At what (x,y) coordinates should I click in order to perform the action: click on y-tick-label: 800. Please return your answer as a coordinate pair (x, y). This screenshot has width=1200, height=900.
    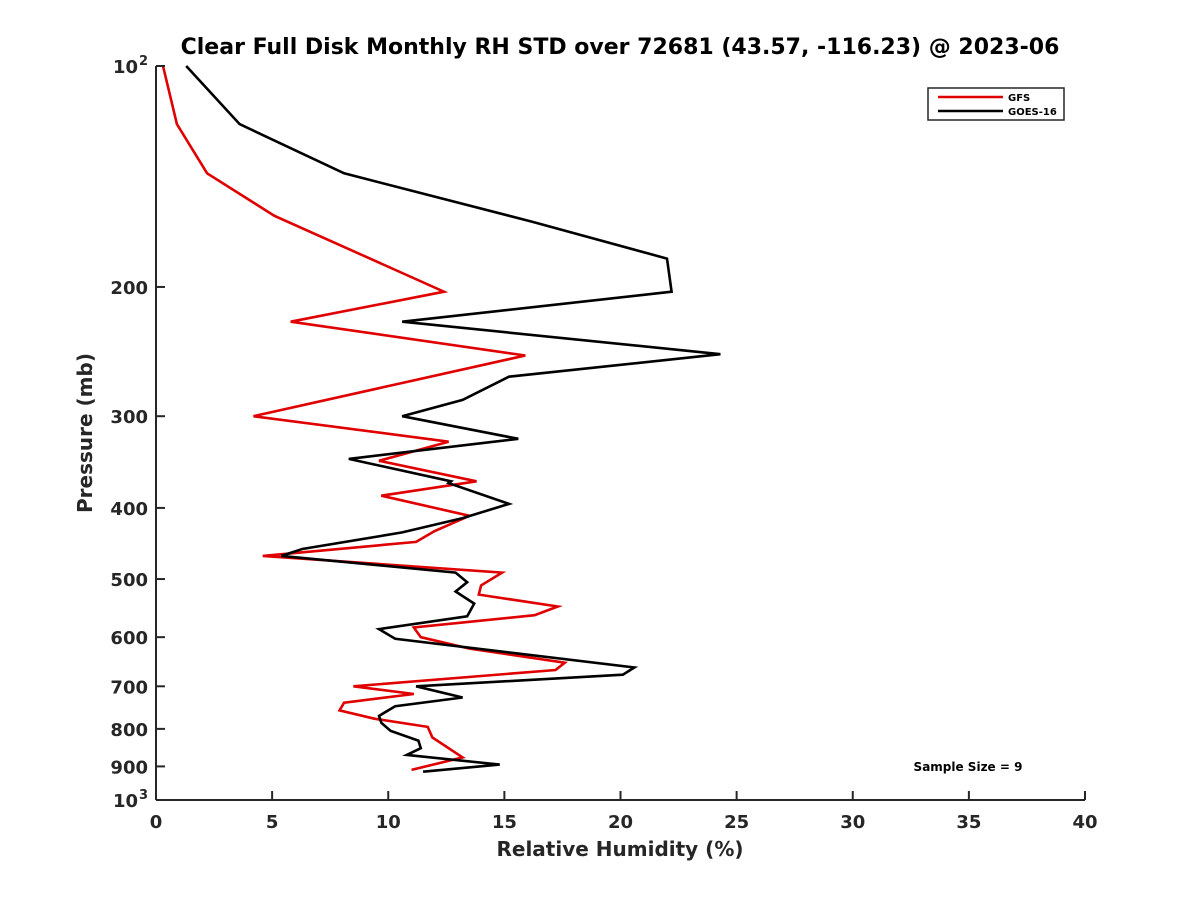
    Looking at the image, I should click on (129, 730).